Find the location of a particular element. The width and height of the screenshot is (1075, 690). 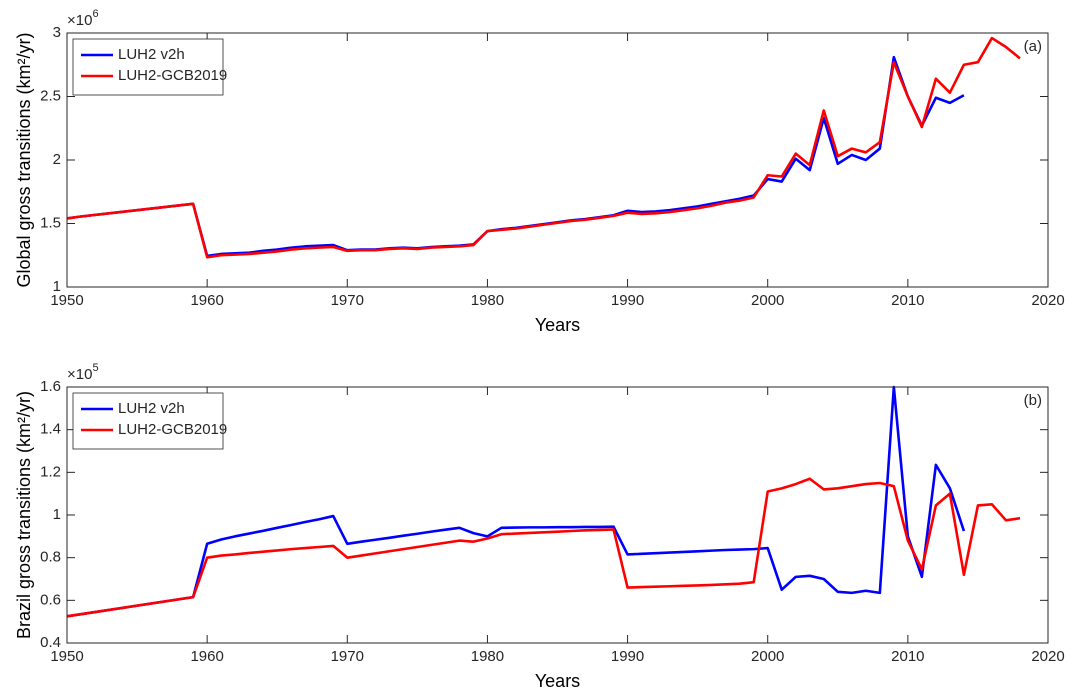

panel-label: (b) is located at coordinates (1033, 400).